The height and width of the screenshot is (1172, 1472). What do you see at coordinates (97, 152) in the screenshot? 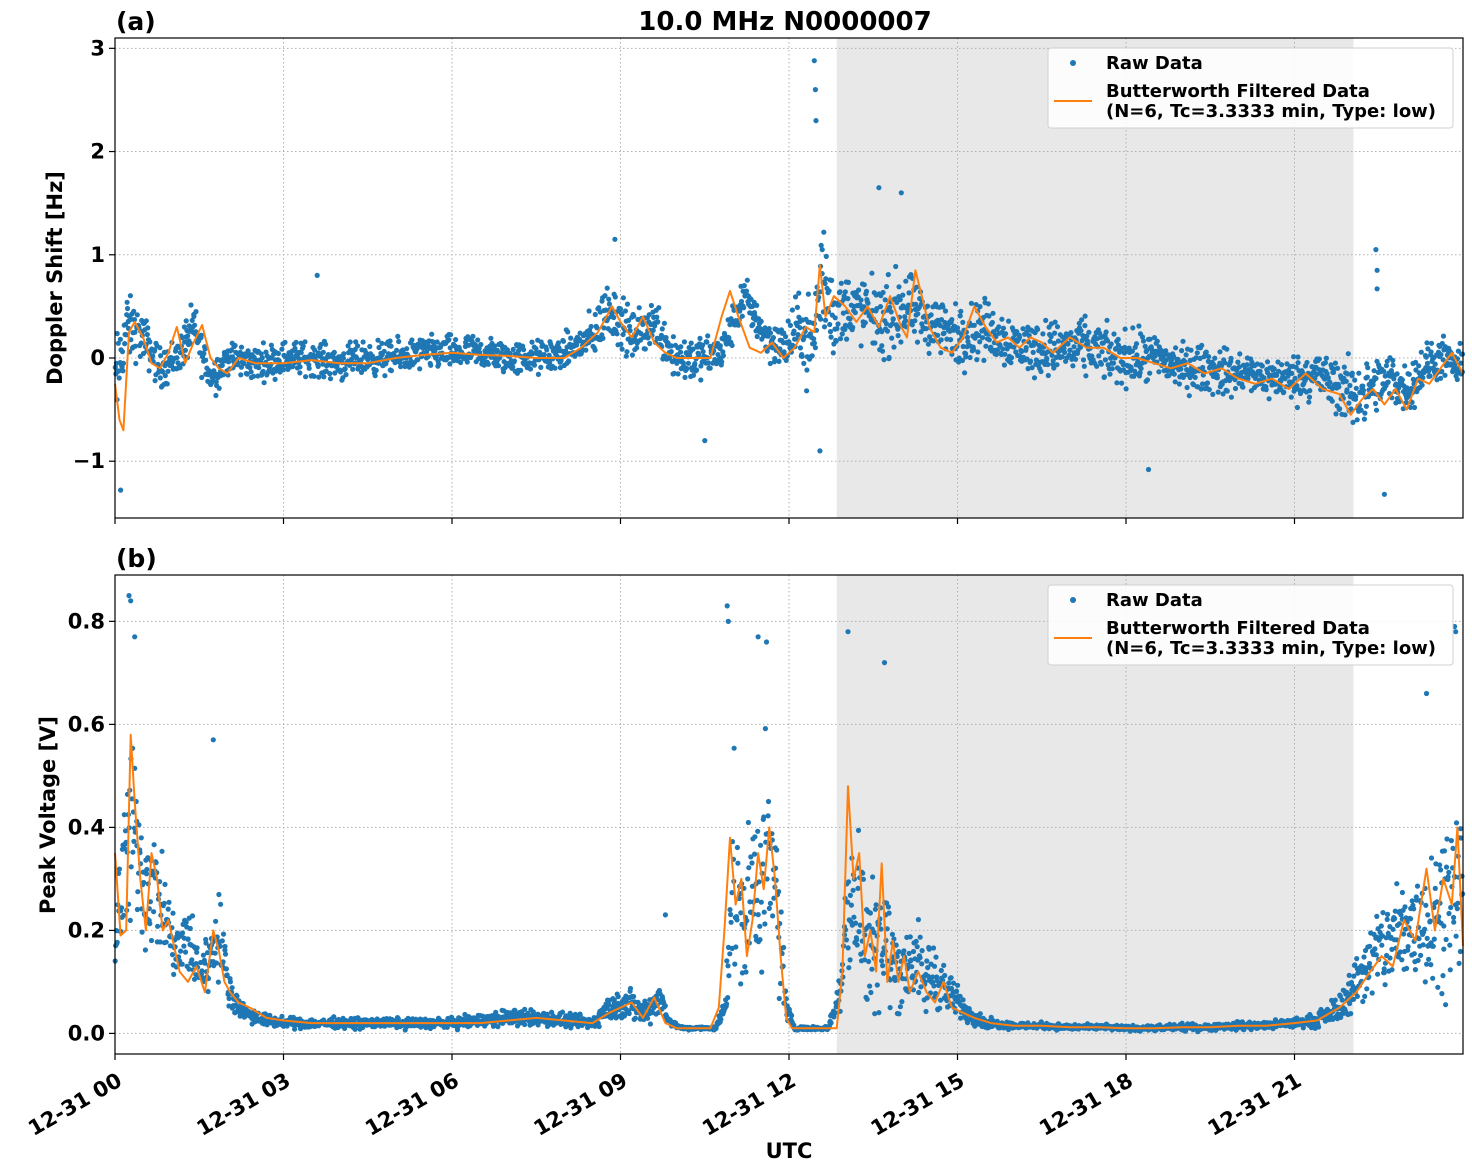
I see `y-tick-label: 2` at bounding box center [97, 152].